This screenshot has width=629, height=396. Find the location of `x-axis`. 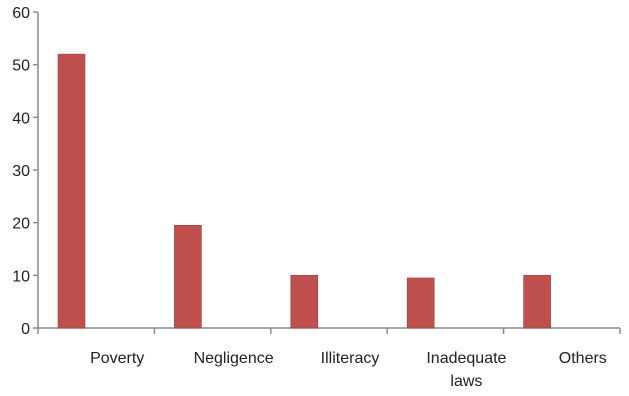

x-axis is located at coordinates (329, 330).